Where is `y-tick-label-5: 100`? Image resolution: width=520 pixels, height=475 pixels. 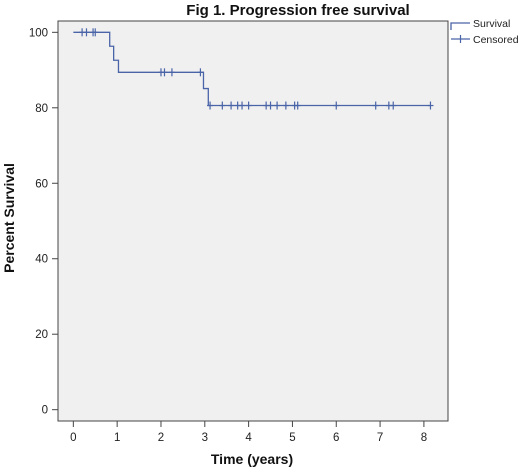
y-tick-label-5: 100 is located at coordinates (38, 33).